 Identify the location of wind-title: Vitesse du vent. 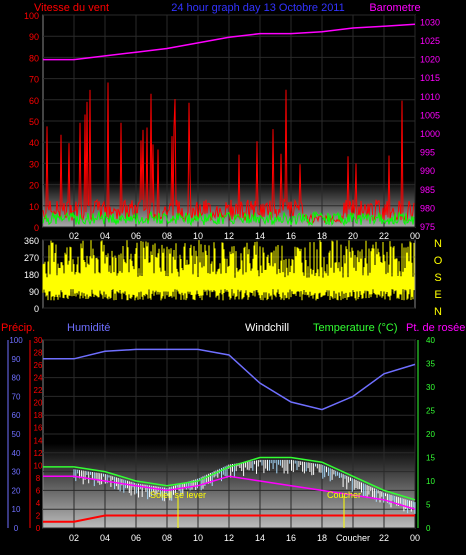
(71, 8).